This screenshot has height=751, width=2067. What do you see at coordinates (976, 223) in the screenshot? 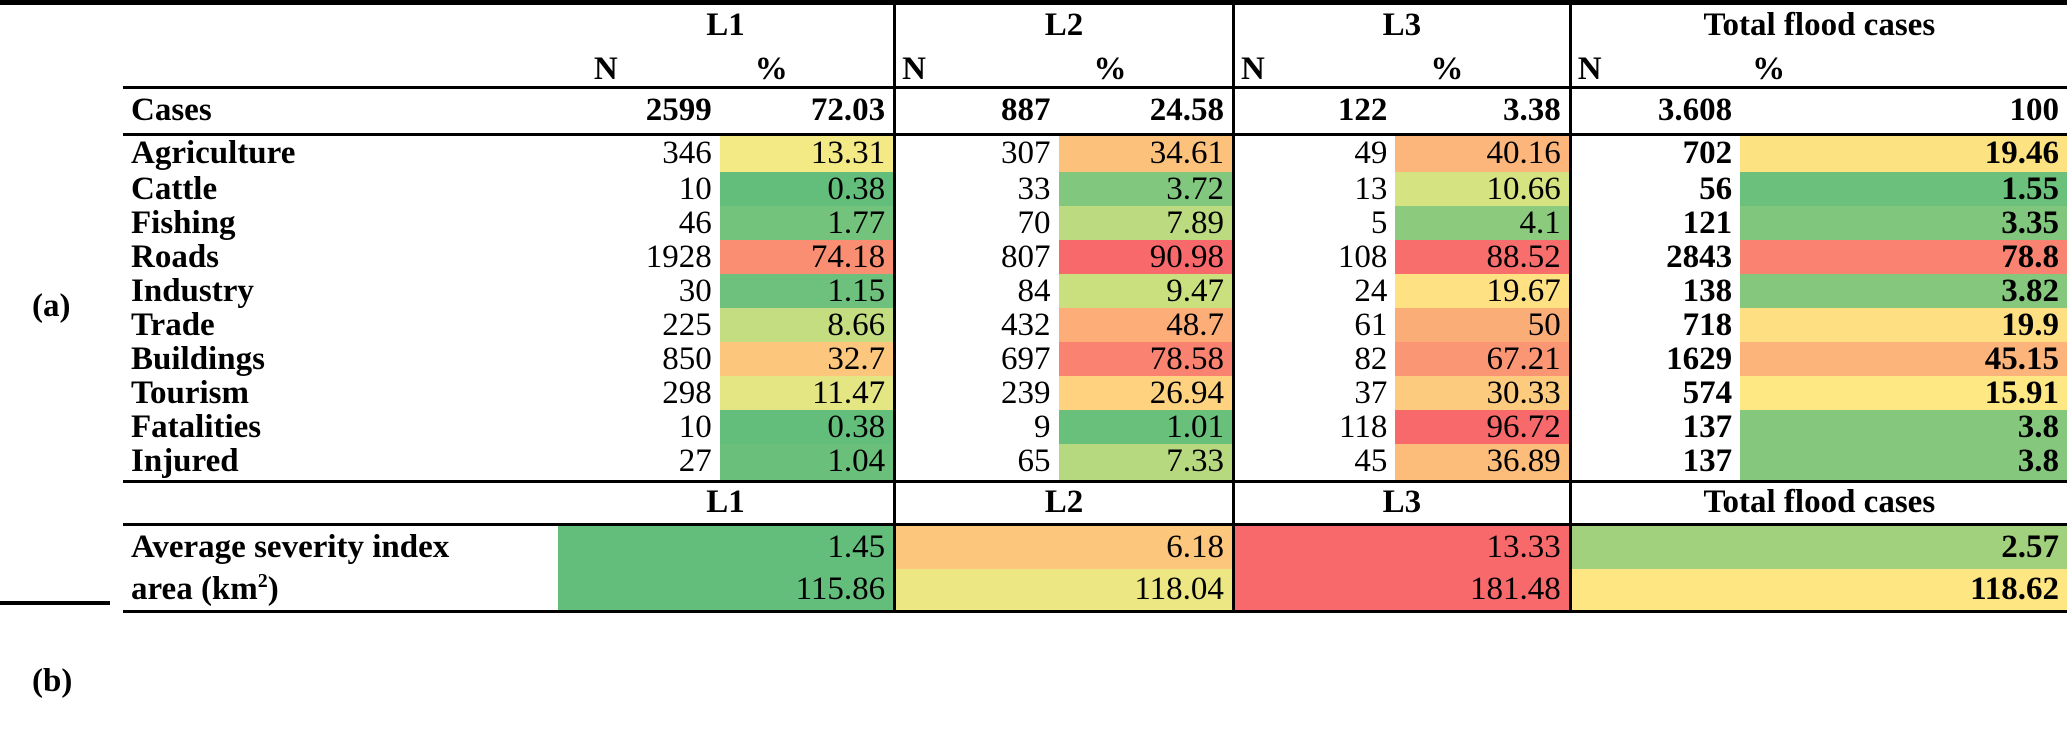
I see `l2-n-cell: 70` at bounding box center [976, 223].